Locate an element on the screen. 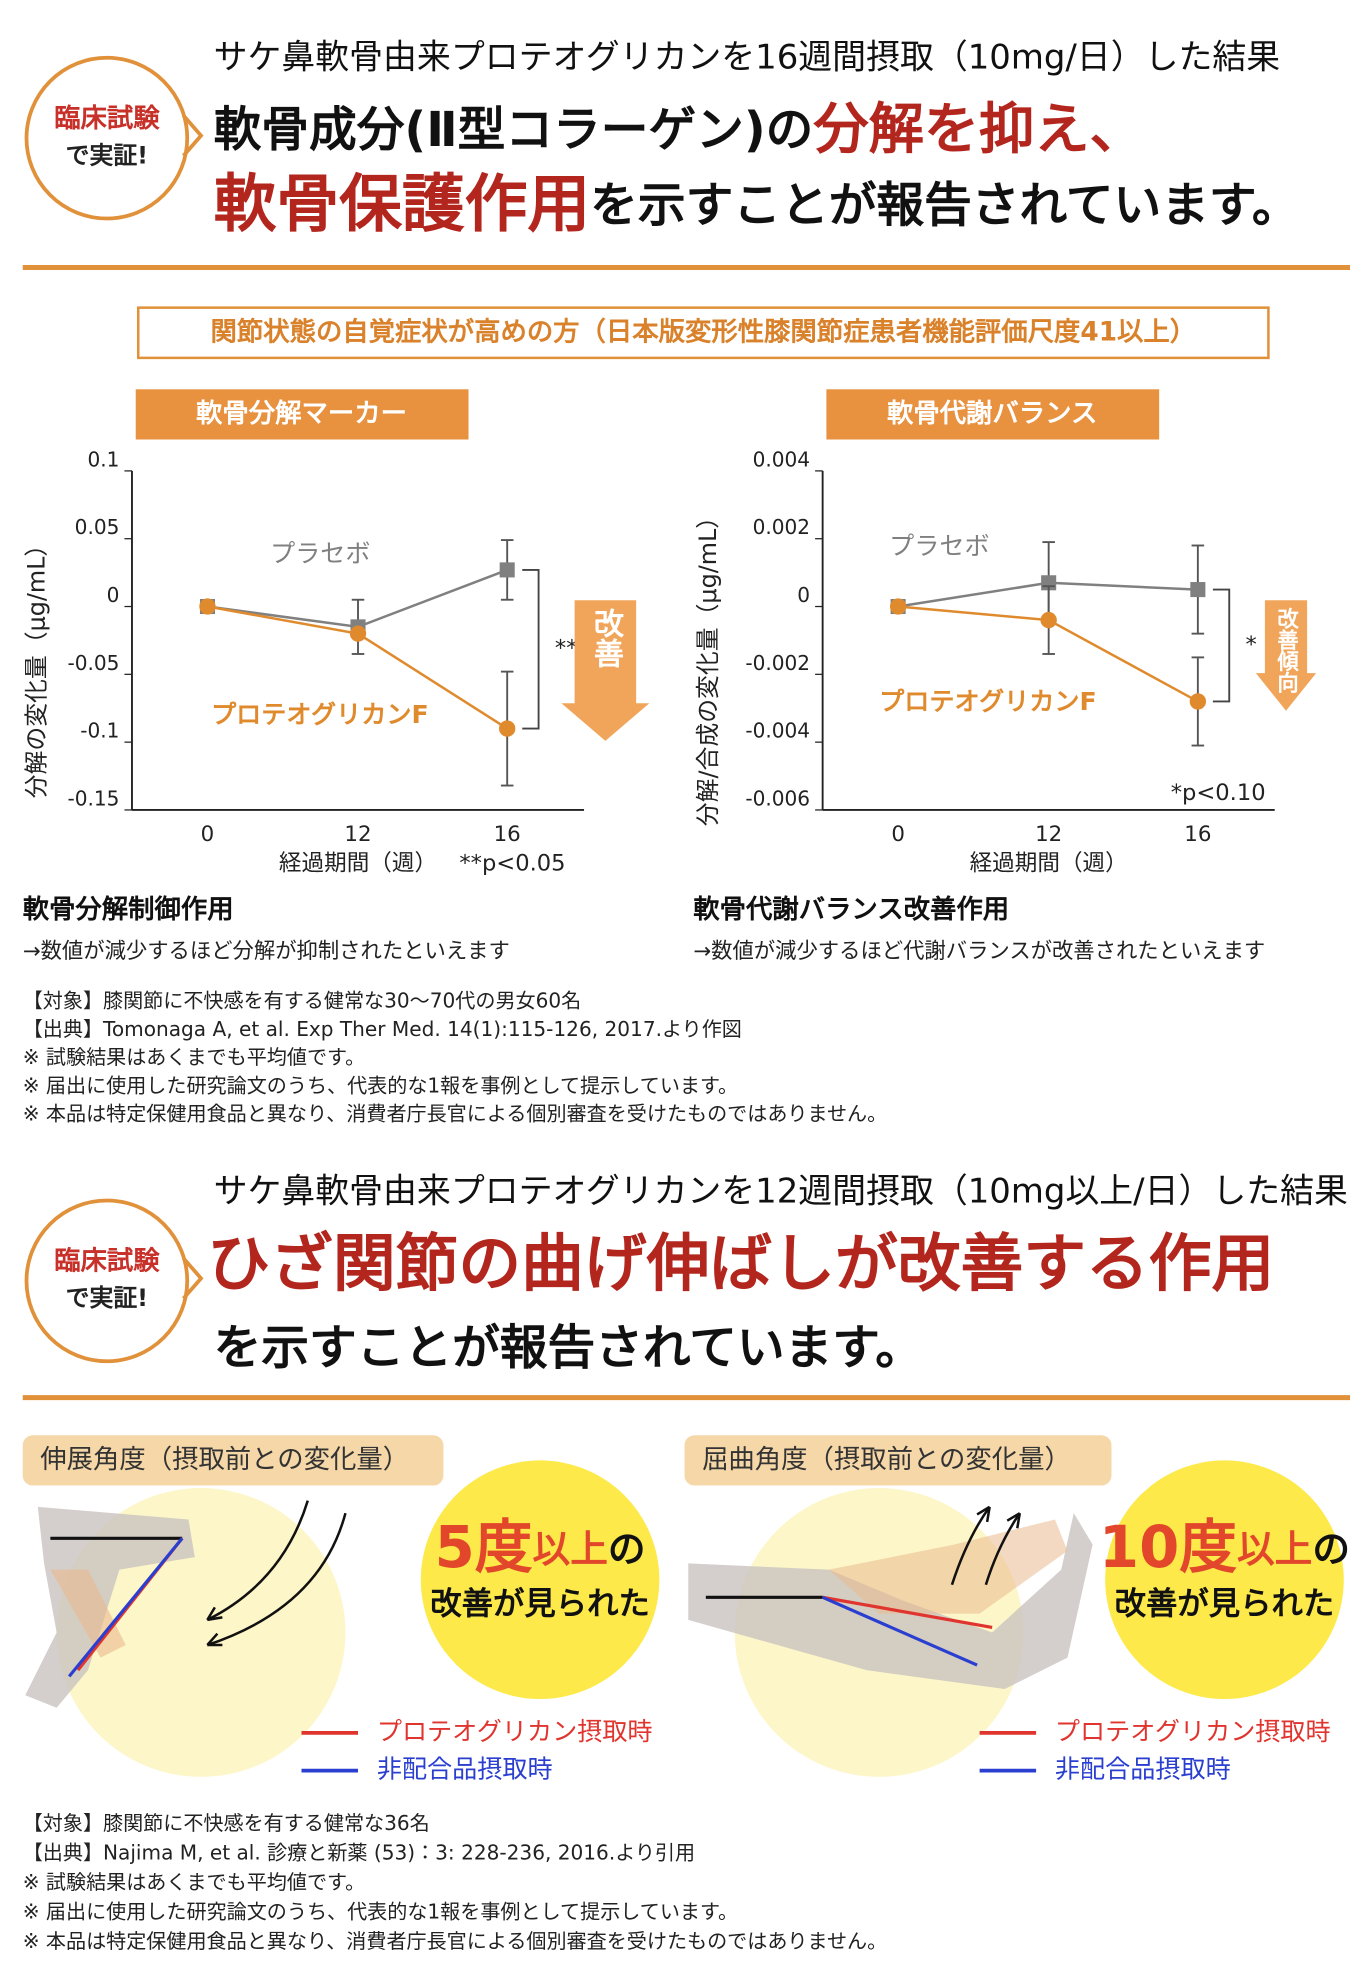  chart-title: 軟骨代謝バランス is located at coordinates (992, 413).